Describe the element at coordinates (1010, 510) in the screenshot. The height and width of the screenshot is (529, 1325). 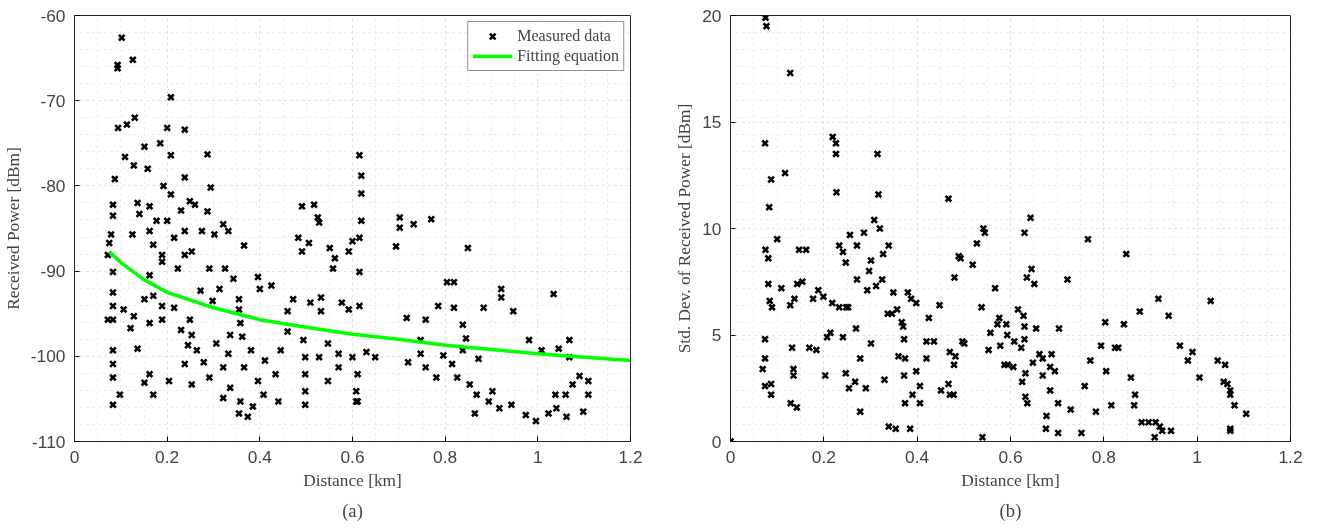
I see `text: (b)` at that location.